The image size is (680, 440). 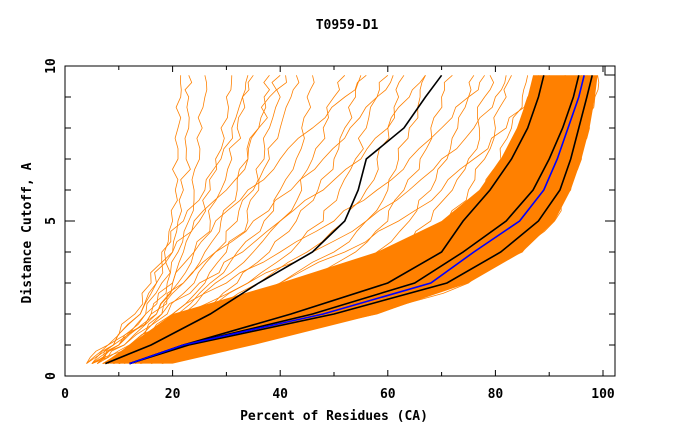 I want to click on legend-key-box, so click(x=610, y=70).